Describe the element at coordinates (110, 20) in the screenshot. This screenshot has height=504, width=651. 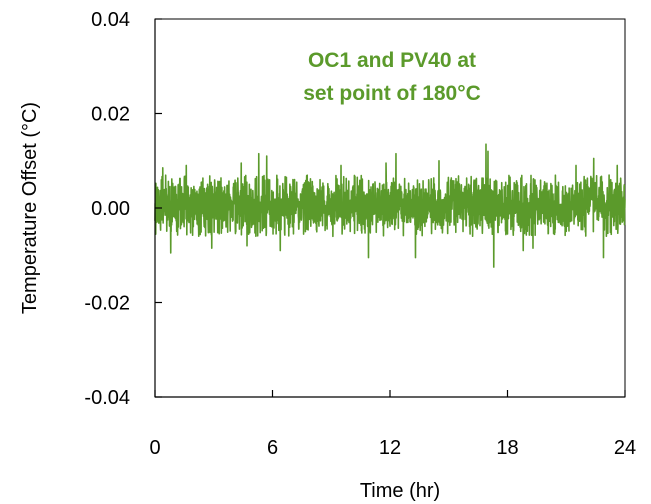
I see `y-tick-label: 0.04` at that location.